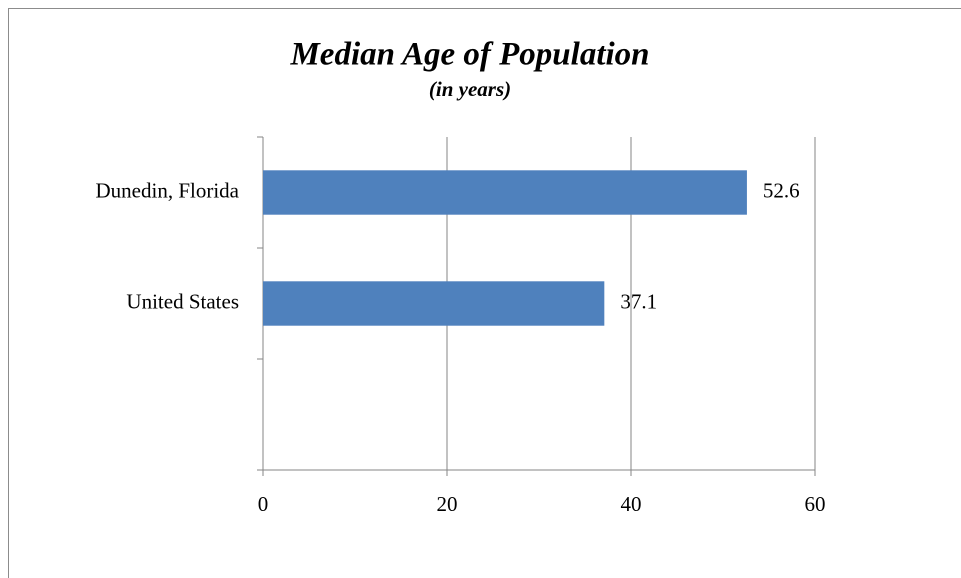  What do you see at coordinates (470, 89) in the screenshot?
I see `chart-subtitle: (in years)` at bounding box center [470, 89].